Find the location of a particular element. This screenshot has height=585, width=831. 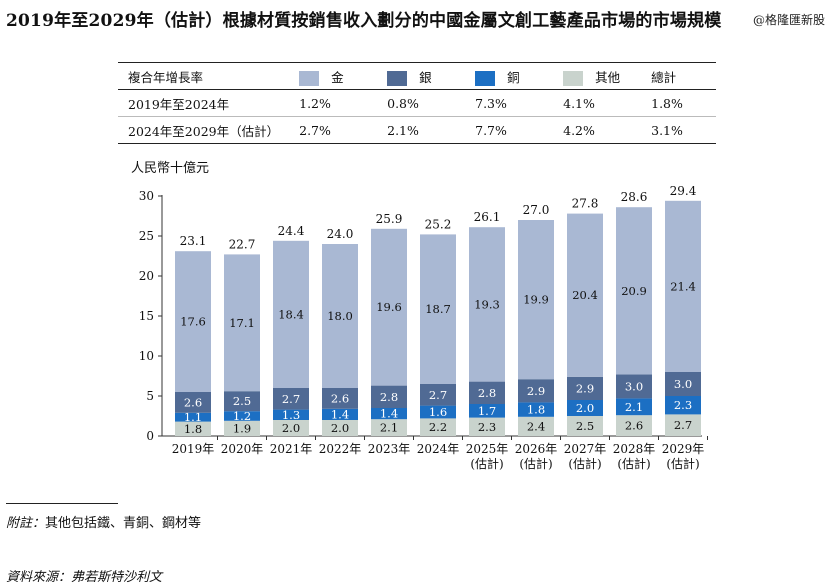

source-note: 資料來源：弗若斯特沙利文 is located at coordinates (84, 575).